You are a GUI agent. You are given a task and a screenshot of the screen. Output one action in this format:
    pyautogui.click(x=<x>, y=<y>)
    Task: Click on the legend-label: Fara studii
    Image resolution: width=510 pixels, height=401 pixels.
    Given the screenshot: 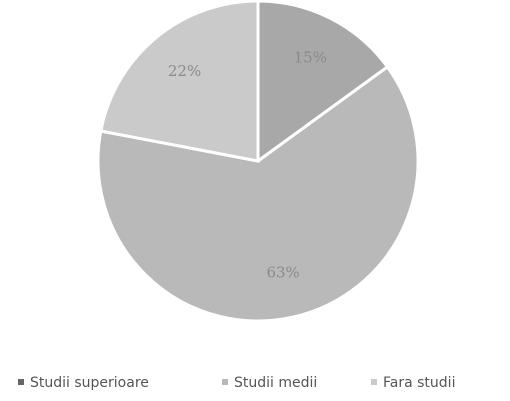 What is the action you would take?
    pyautogui.click(x=419, y=383)
    